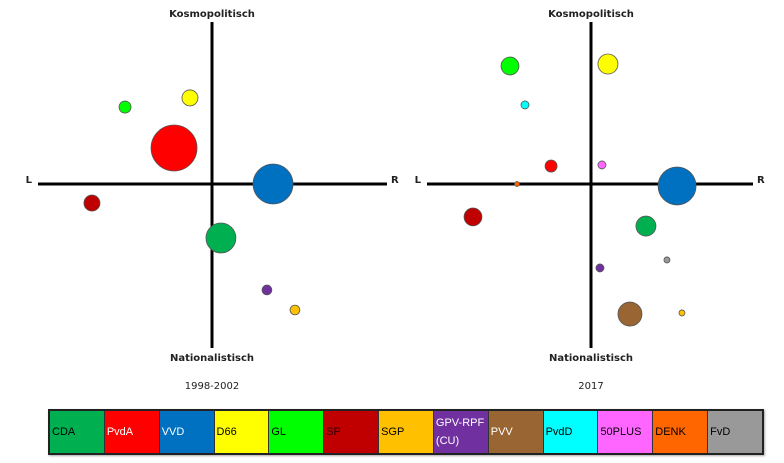 The image size is (784, 463). Describe the element at coordinates (516, 432) in the screenshot. I see `legend-item-pvv: PVV` at that location.